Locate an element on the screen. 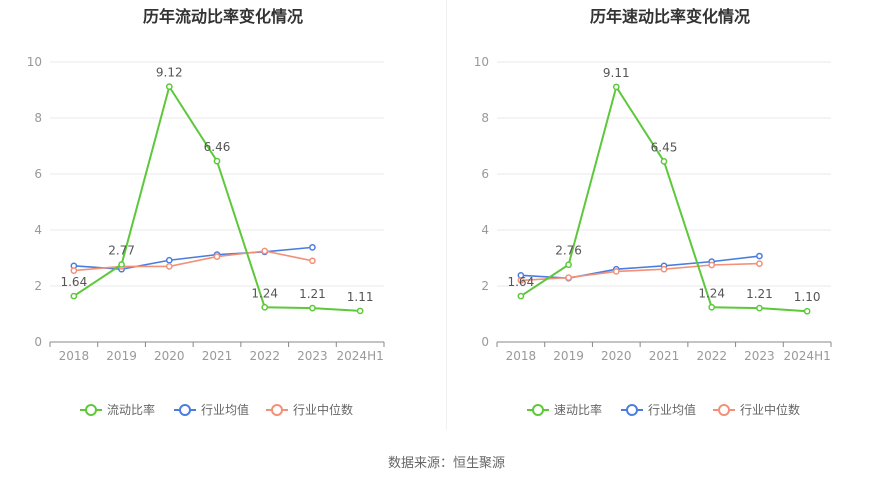  chart-title: 历年流动比率变化情况 is located at coordinates (222, 16).